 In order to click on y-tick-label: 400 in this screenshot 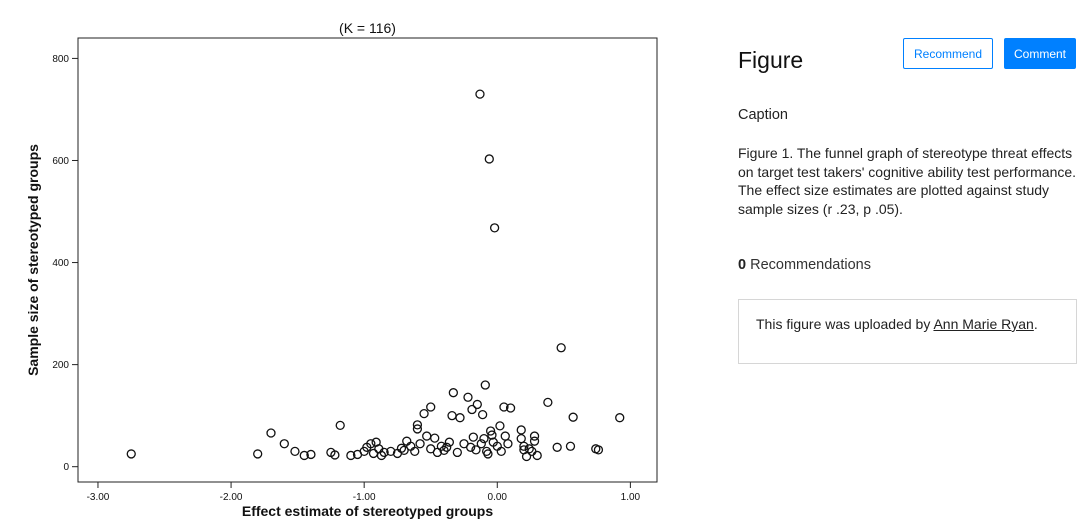, I will do `click(60, 263)`.